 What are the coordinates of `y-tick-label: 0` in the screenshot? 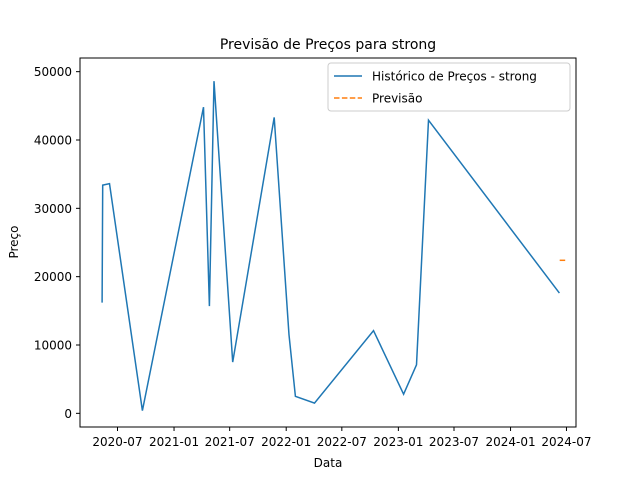 It's located at (68, 414).